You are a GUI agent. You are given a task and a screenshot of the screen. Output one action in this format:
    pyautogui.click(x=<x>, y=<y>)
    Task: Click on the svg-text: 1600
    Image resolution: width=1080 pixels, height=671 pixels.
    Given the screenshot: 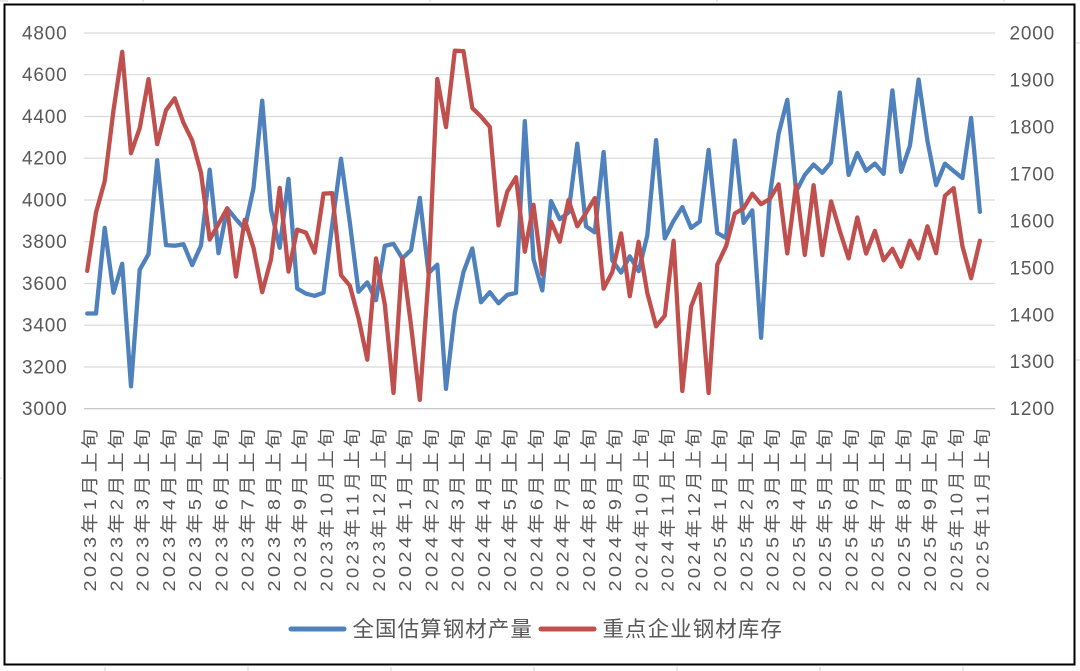 What is the action you would take?
    pyautogui.click(x=1032, y=221)
    